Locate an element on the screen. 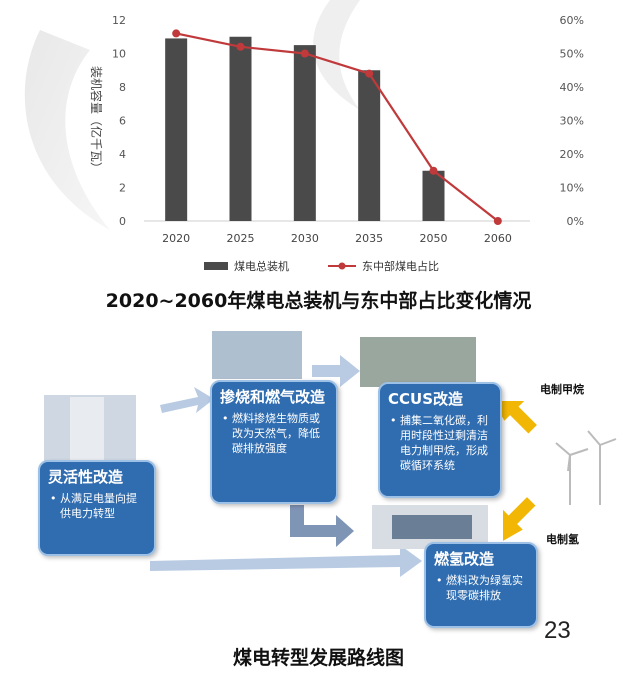  bar-series is located at coordinates (305, 128).